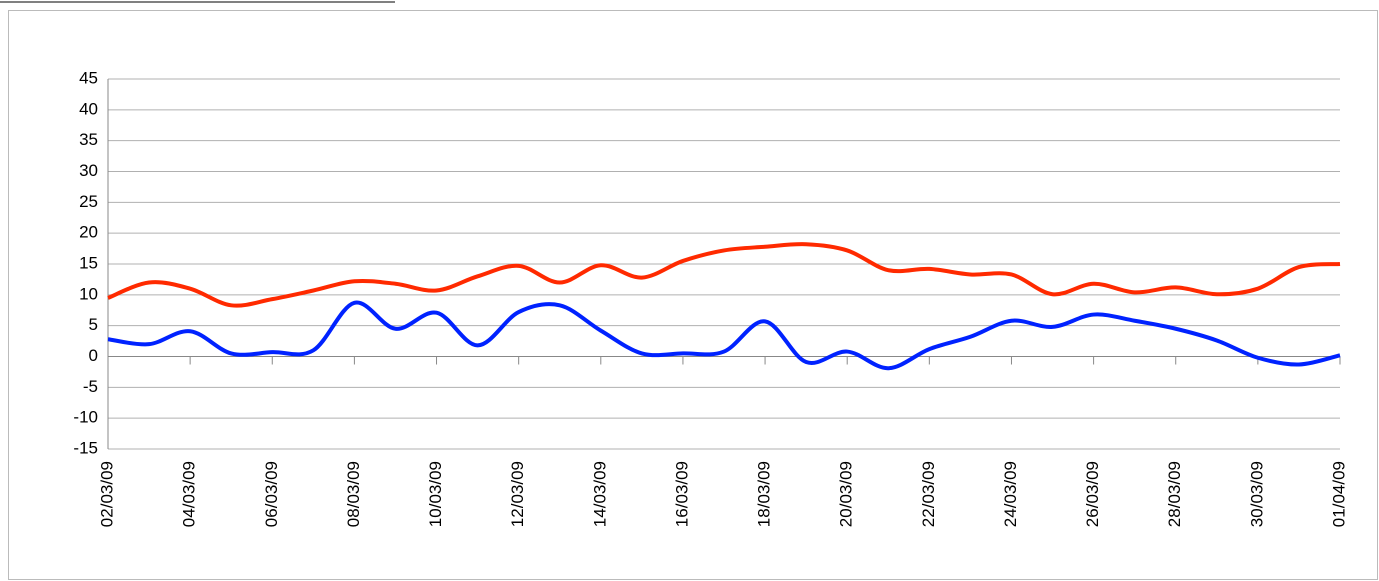  Describe the element at coordinates (93, 324) in the screenshot. I see `y-tick-label: 5` at that location.